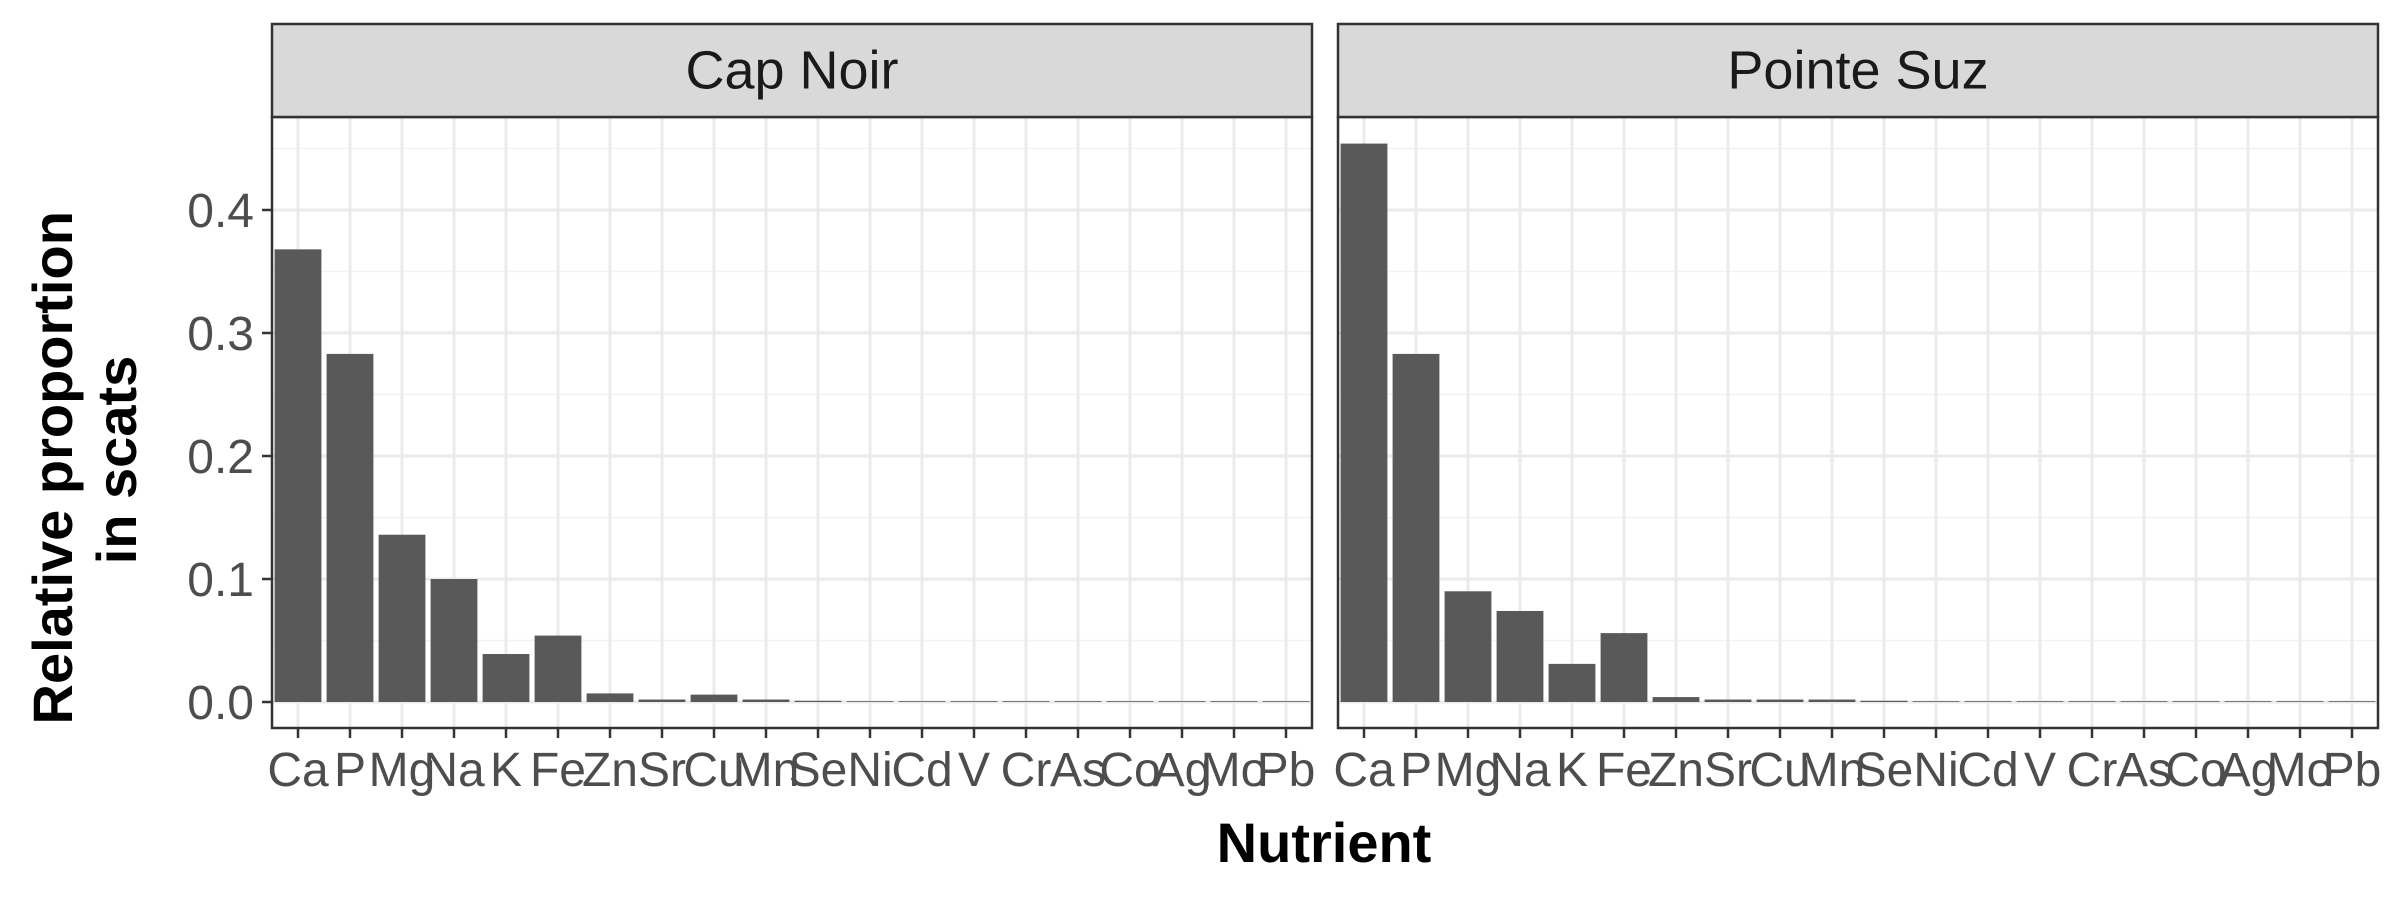  I want to click on y-axis-title-line-1: Relative proportion, so click(52, 467).